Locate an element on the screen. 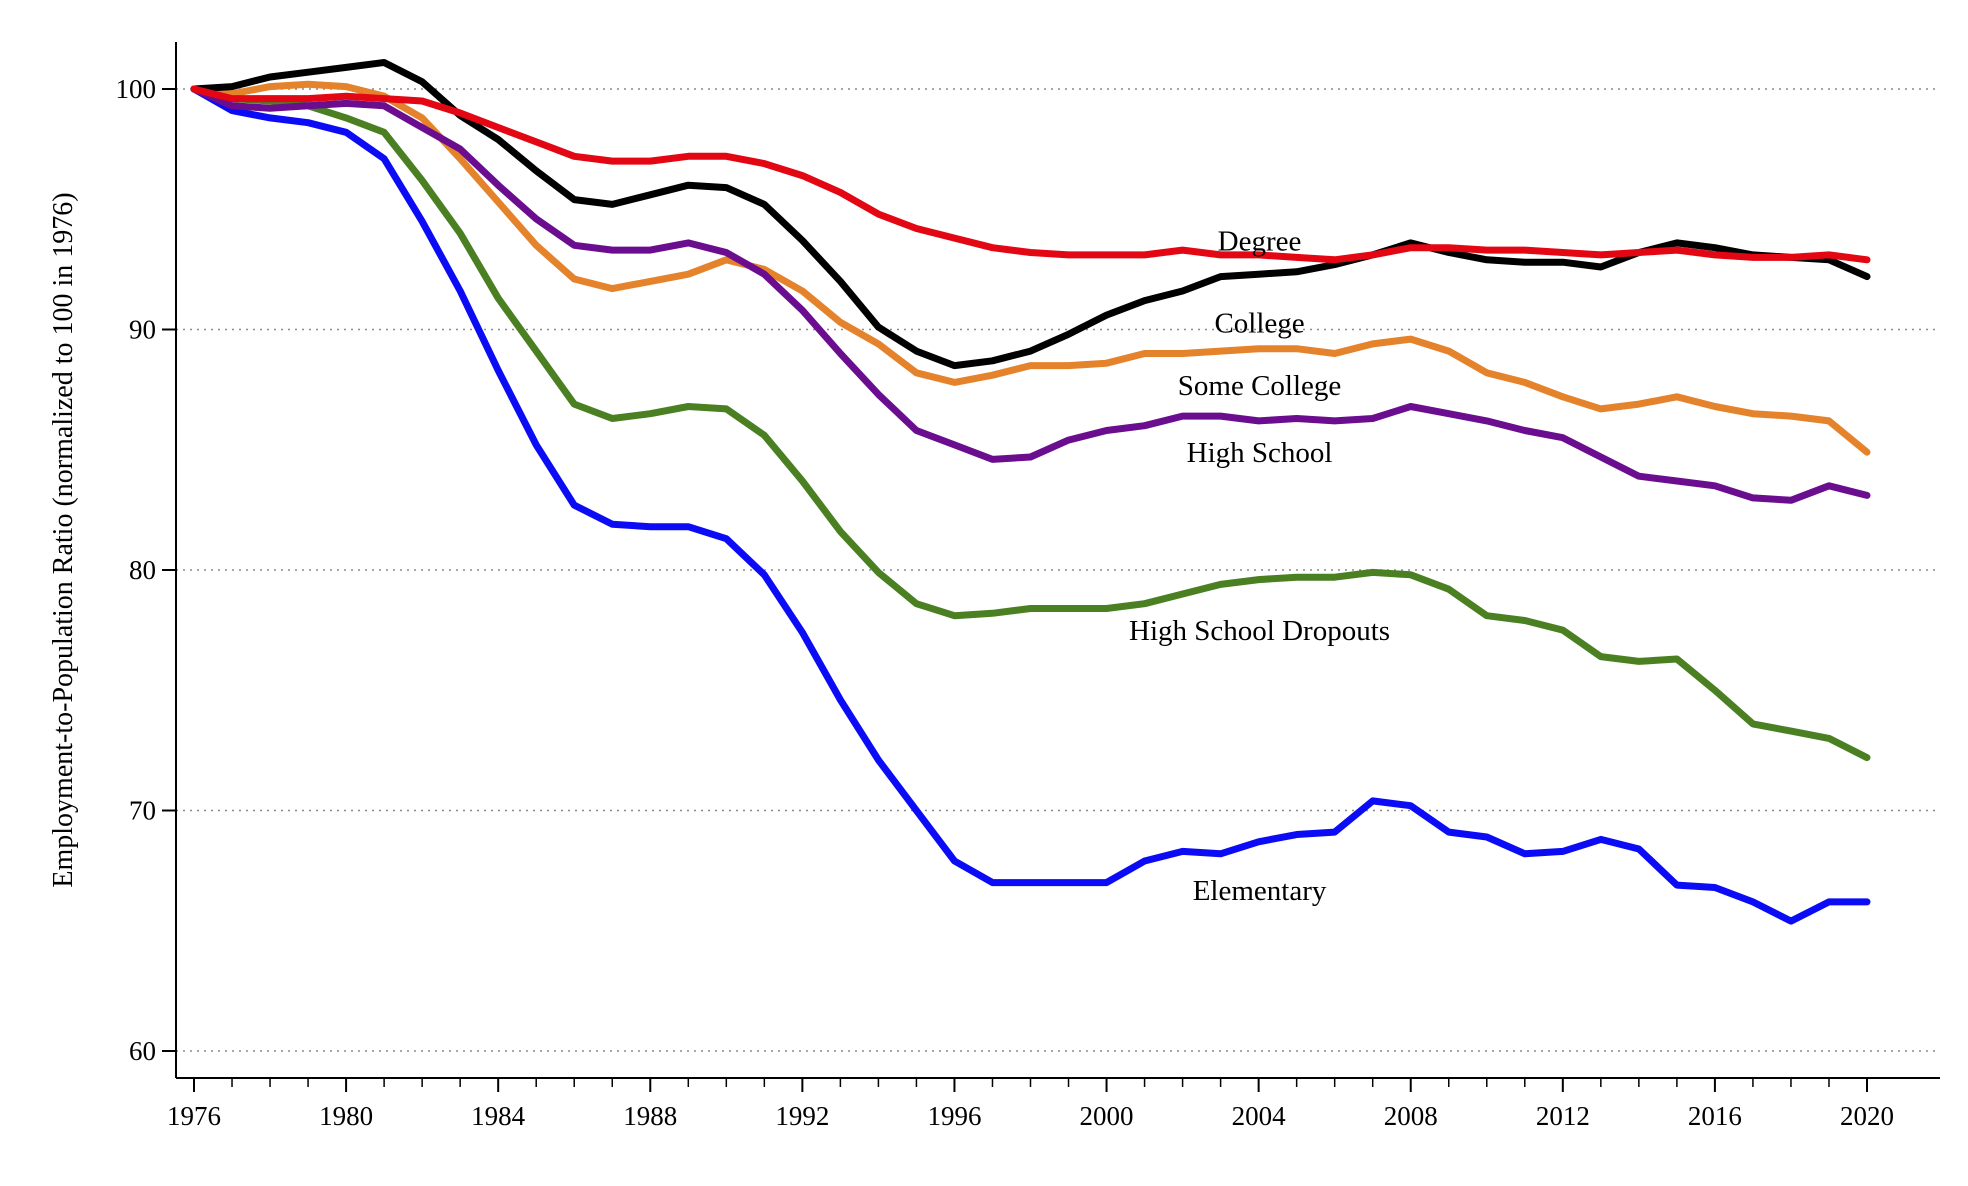 This screenshot has width=1968, height=1186. y-tick-label-70: 70 is located at coordinates (142, 811).